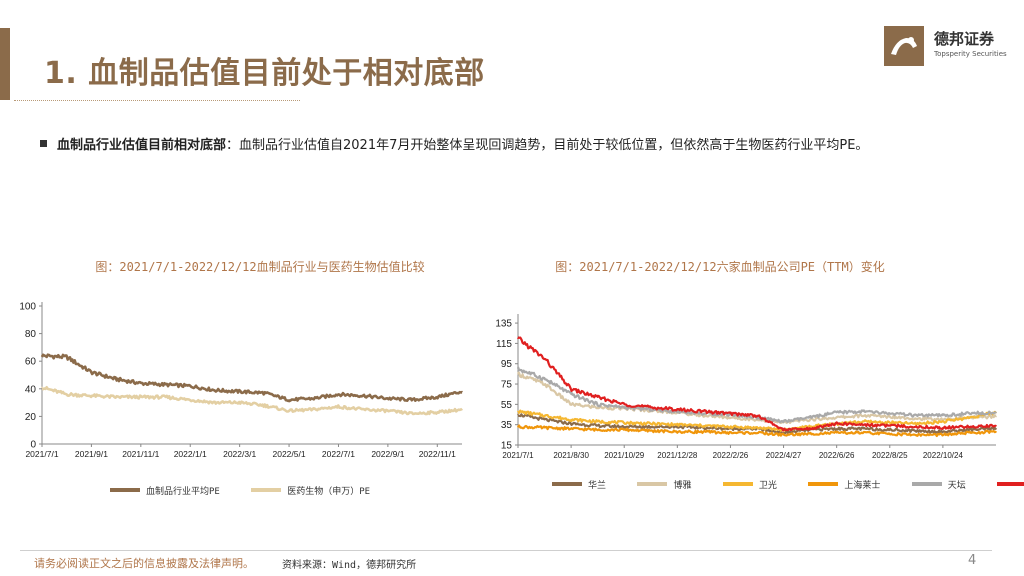 The width and height of the screenshot is (1024, 576). What do you see at coordinates (579, 484) in the screenshot?
I see `legend-item: 华兰` at bounding box center [579, 484].